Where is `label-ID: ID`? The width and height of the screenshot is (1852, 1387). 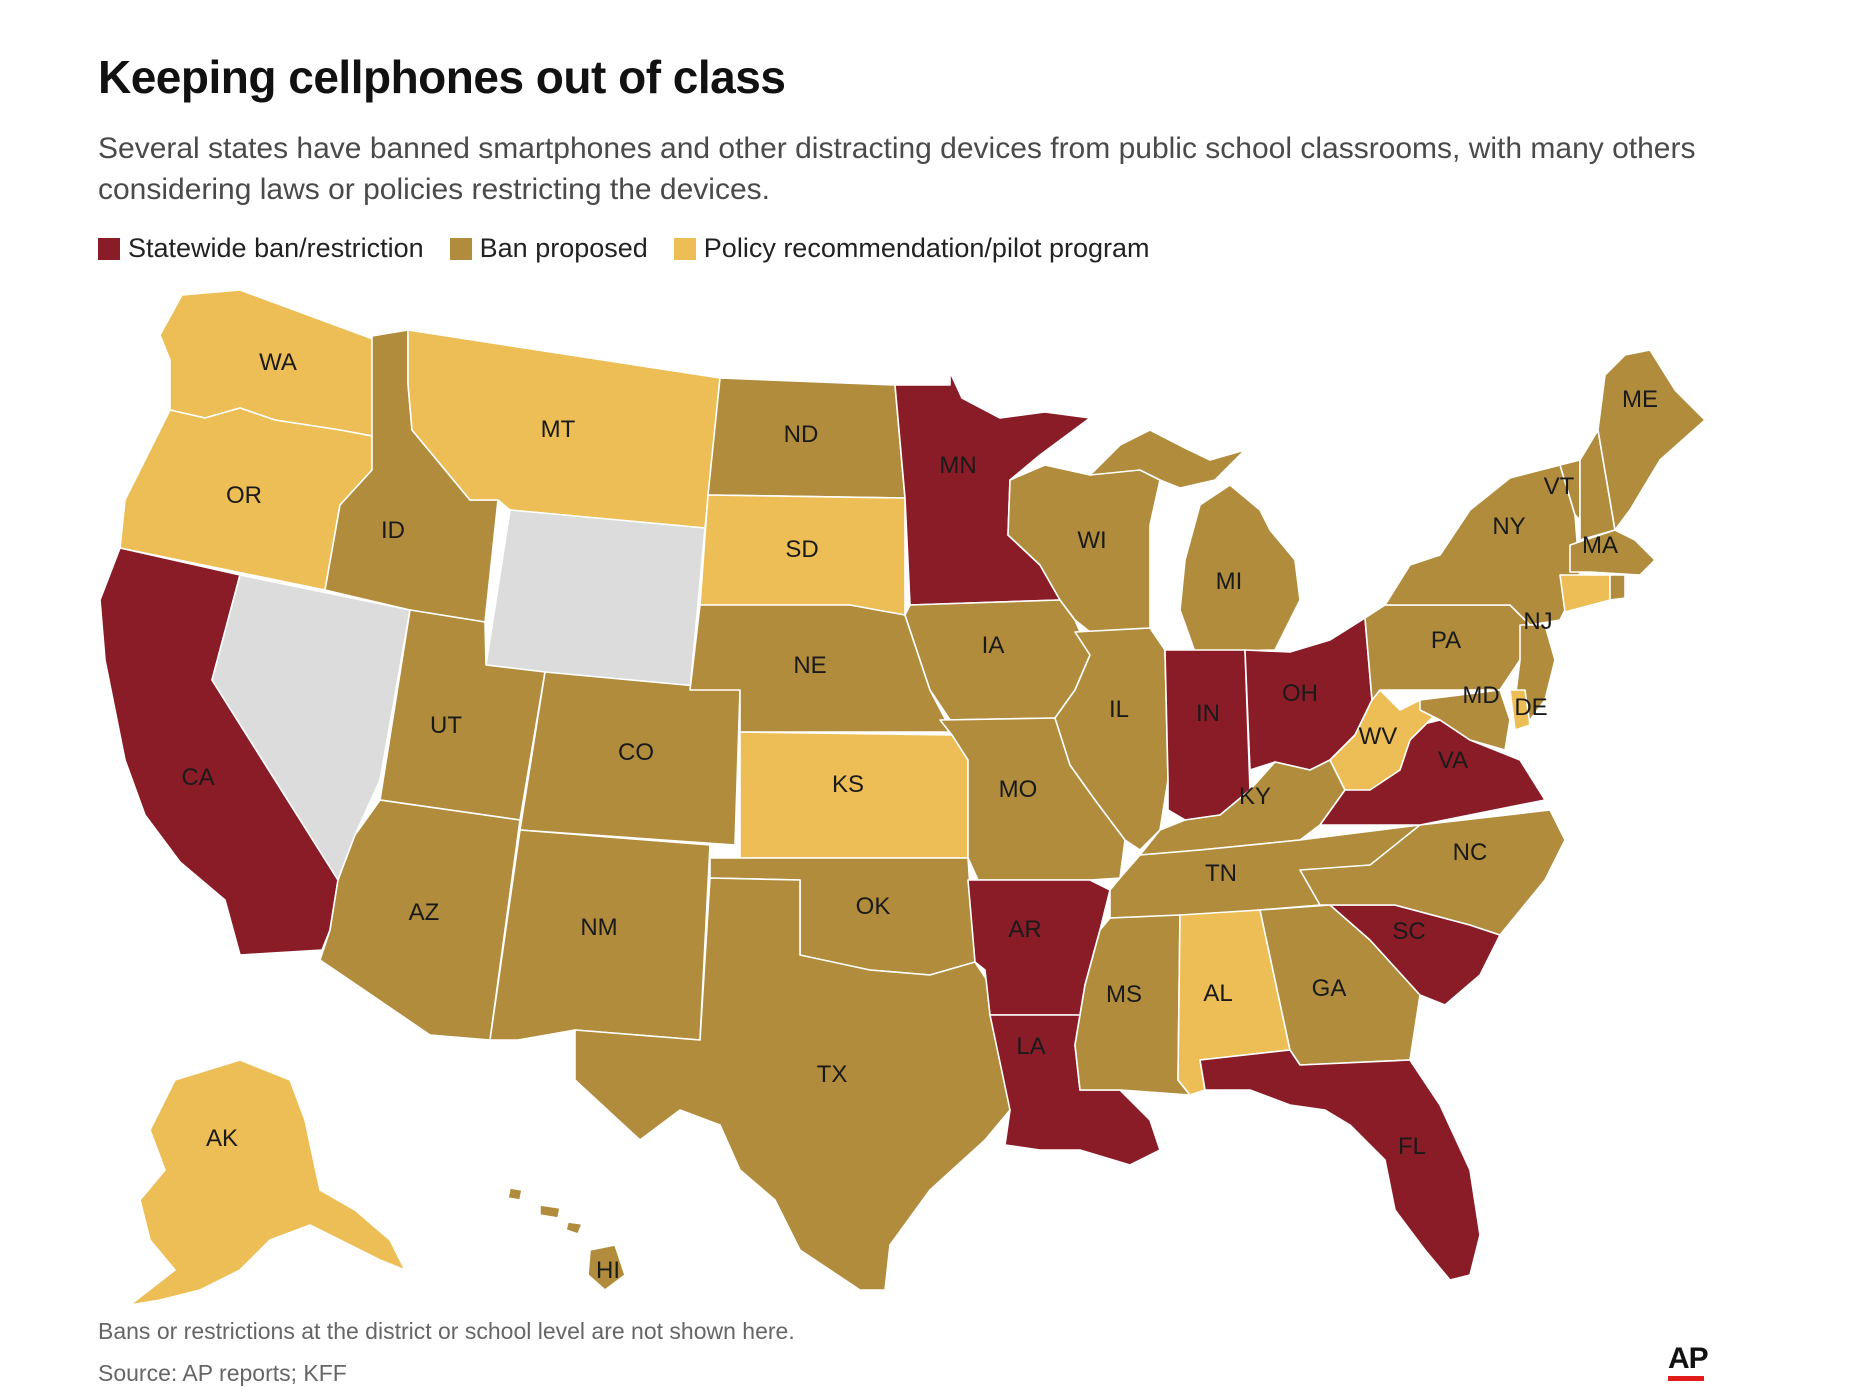 label-ID: ID is located at coordinates (393, 530).